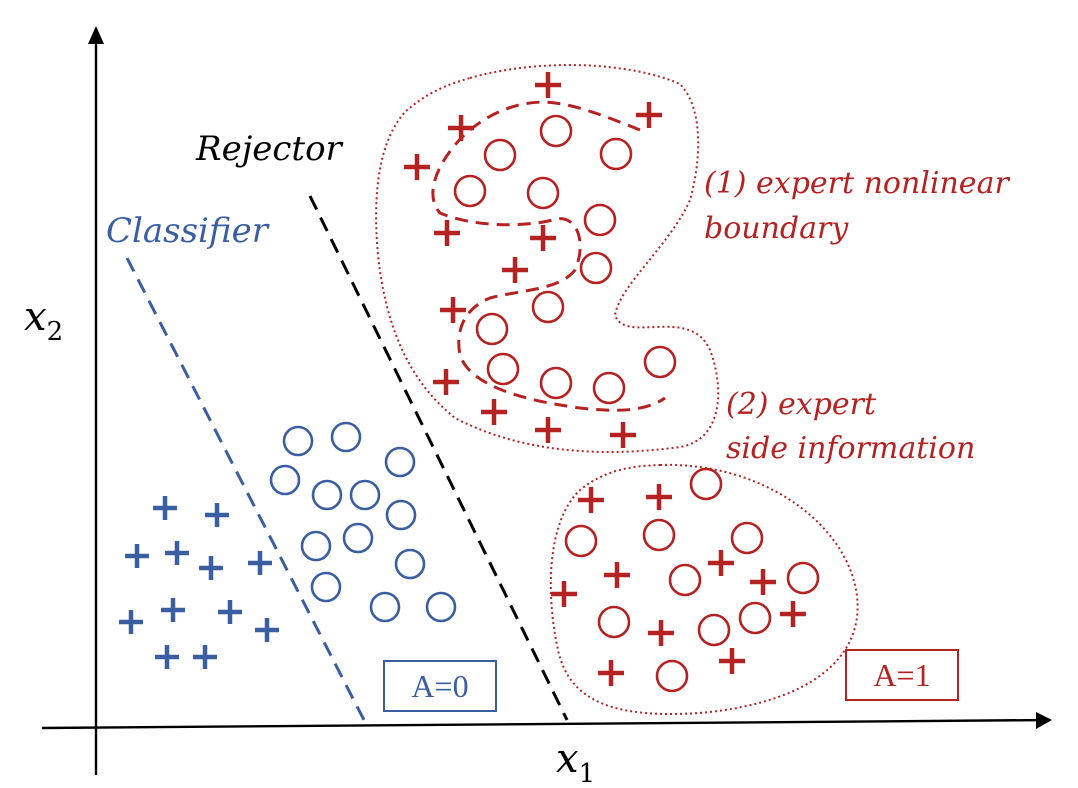 This screenshot has width=1078, height=788. I want to click on expert-boundary-label-line2: boundary, so click(776, 228).